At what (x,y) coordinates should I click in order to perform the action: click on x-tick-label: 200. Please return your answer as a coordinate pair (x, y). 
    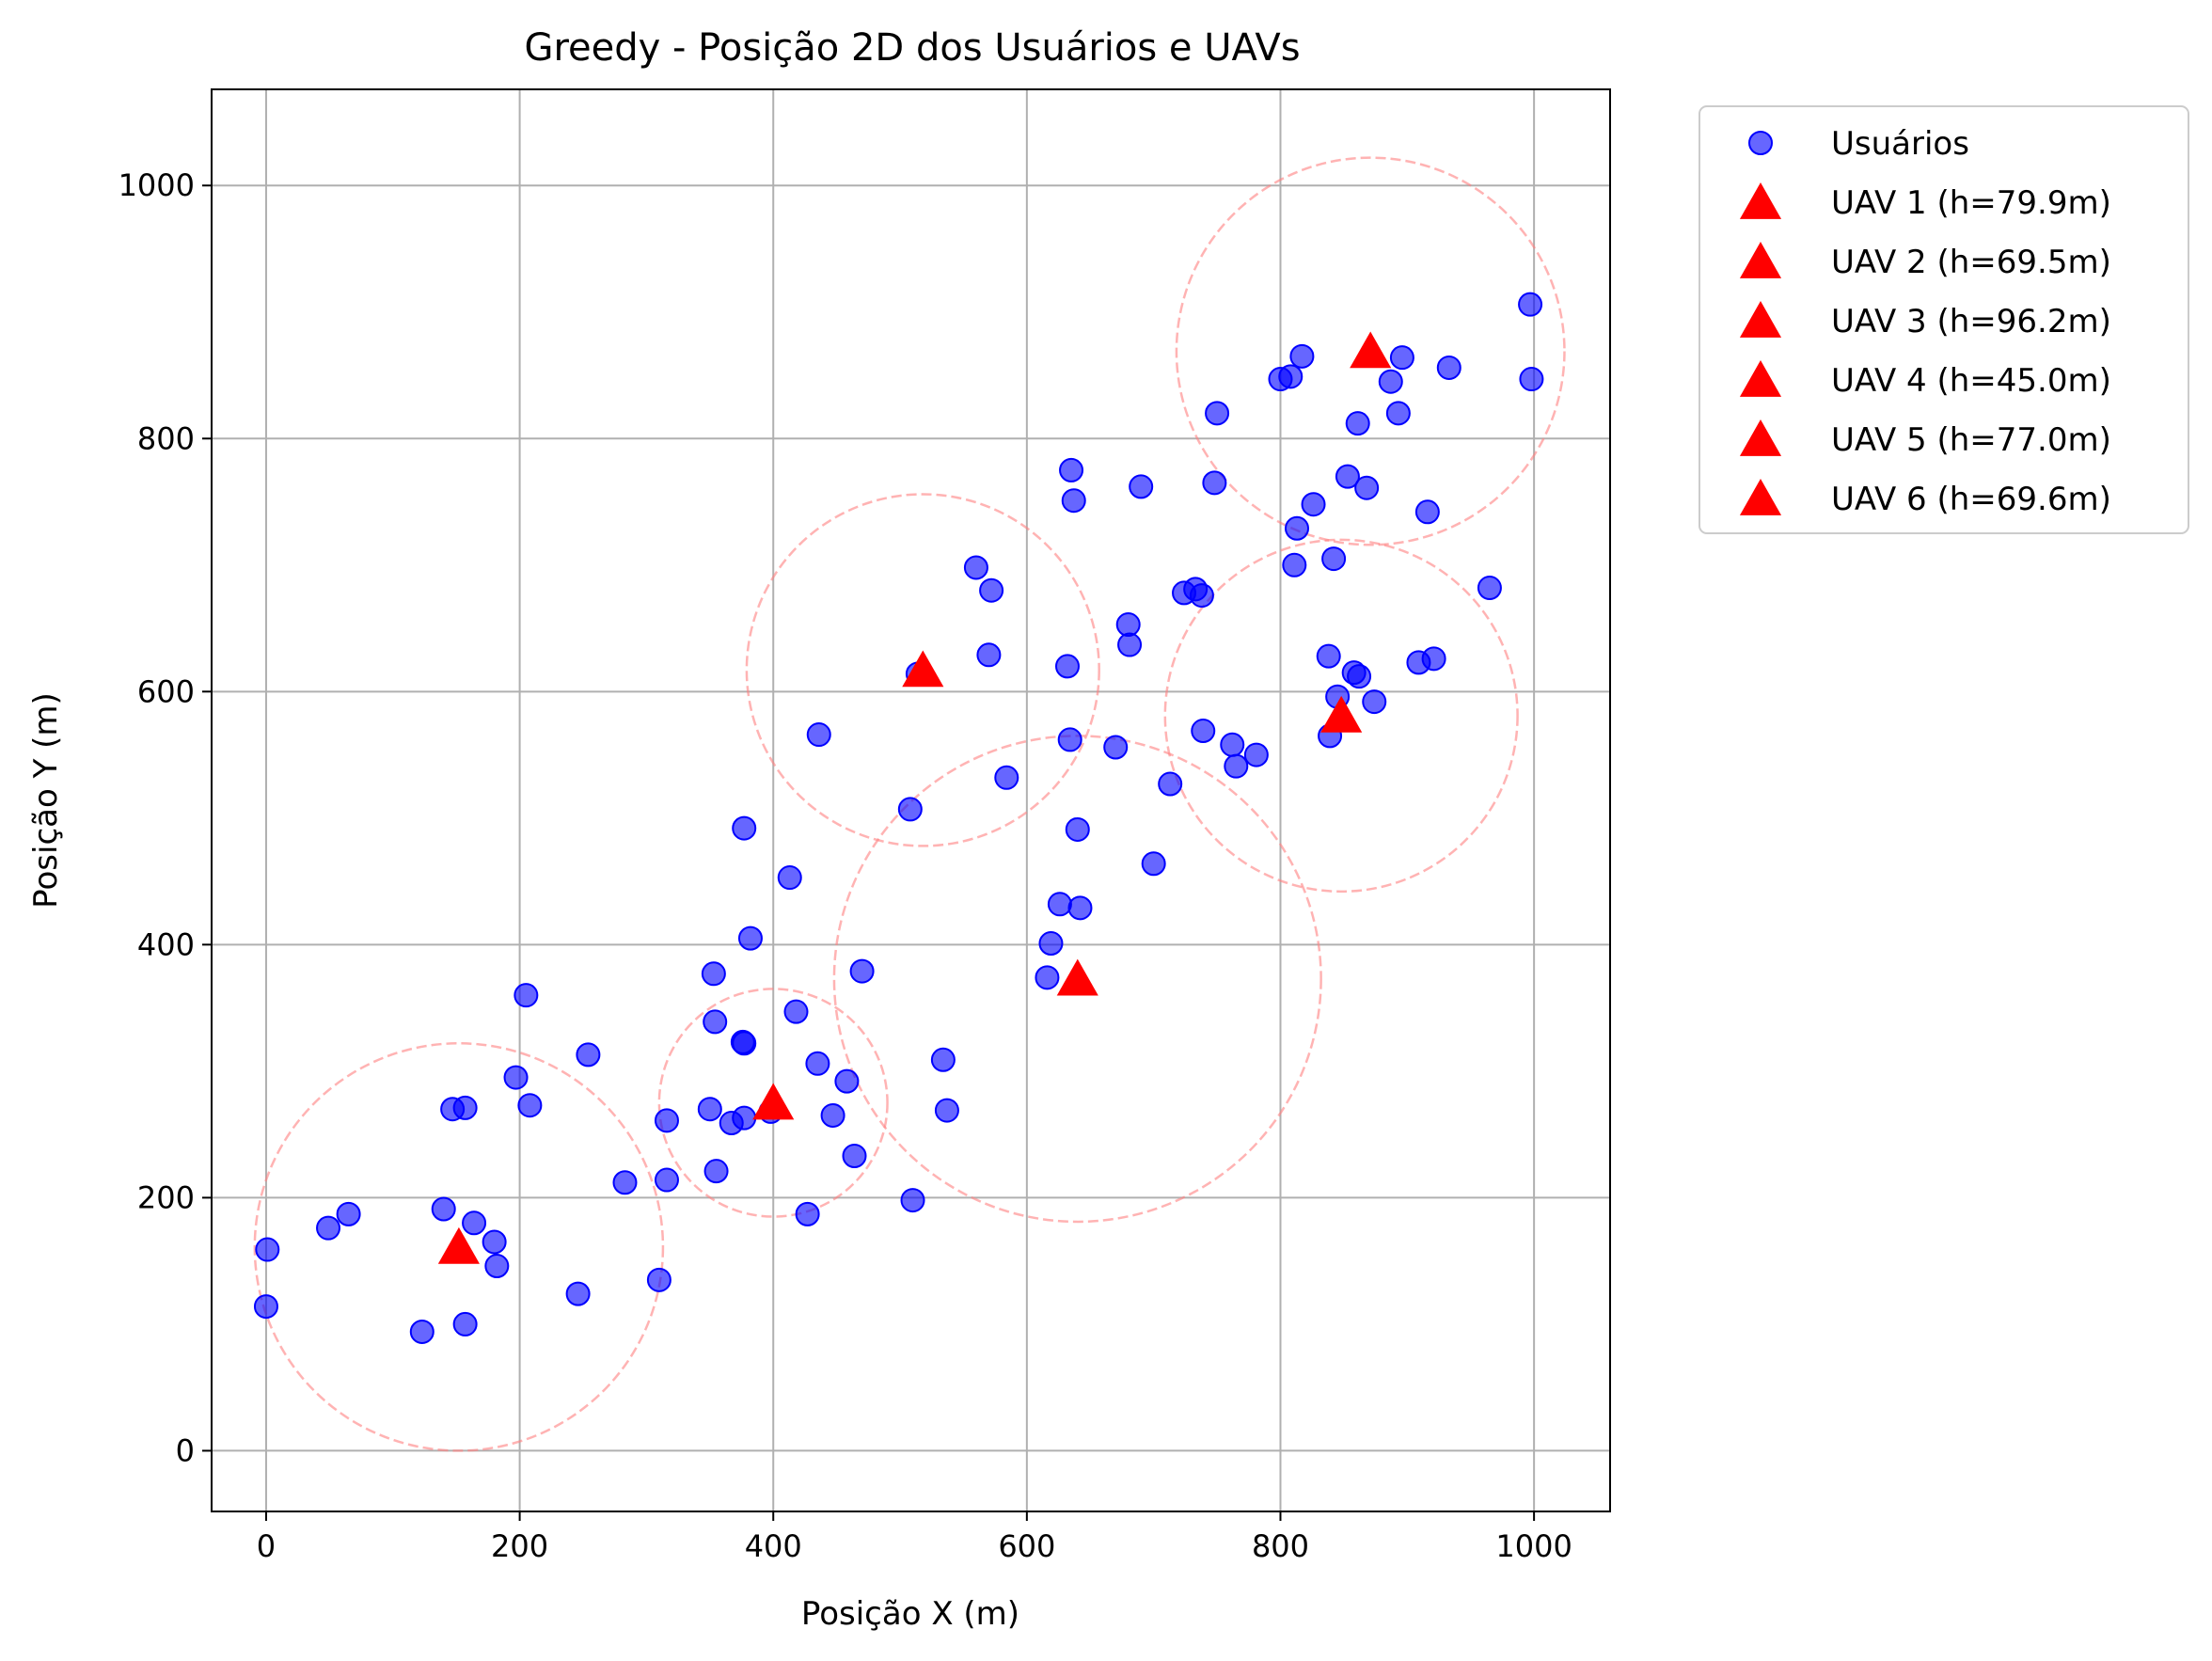
    Looking at the image, I should click on (519, 1546).